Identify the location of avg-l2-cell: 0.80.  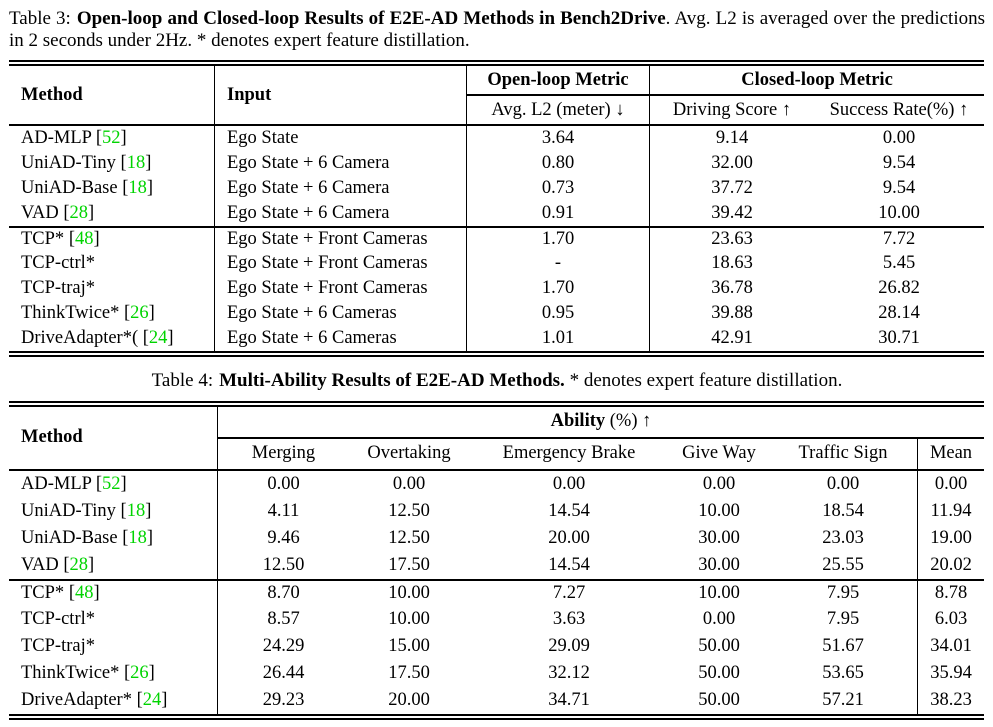
(557, 163).